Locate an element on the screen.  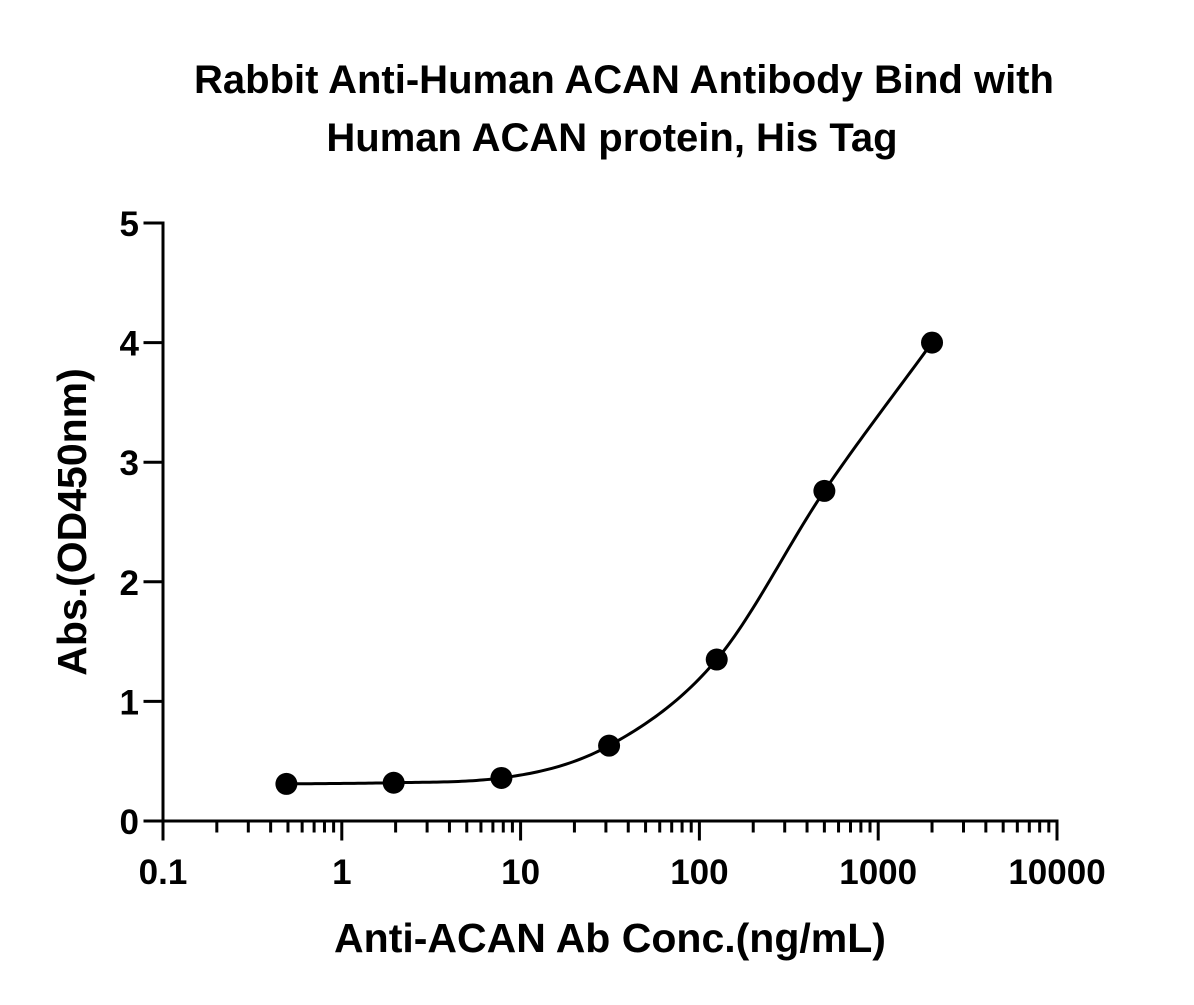
x-tick-label: 1000 is located at coordinates (878, 872).